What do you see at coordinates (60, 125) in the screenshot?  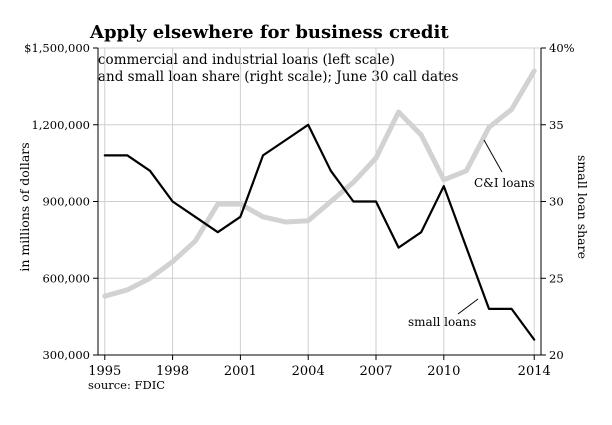 I see `y-left-tick-label: 1,200,000` at bounding box center [60, 125].